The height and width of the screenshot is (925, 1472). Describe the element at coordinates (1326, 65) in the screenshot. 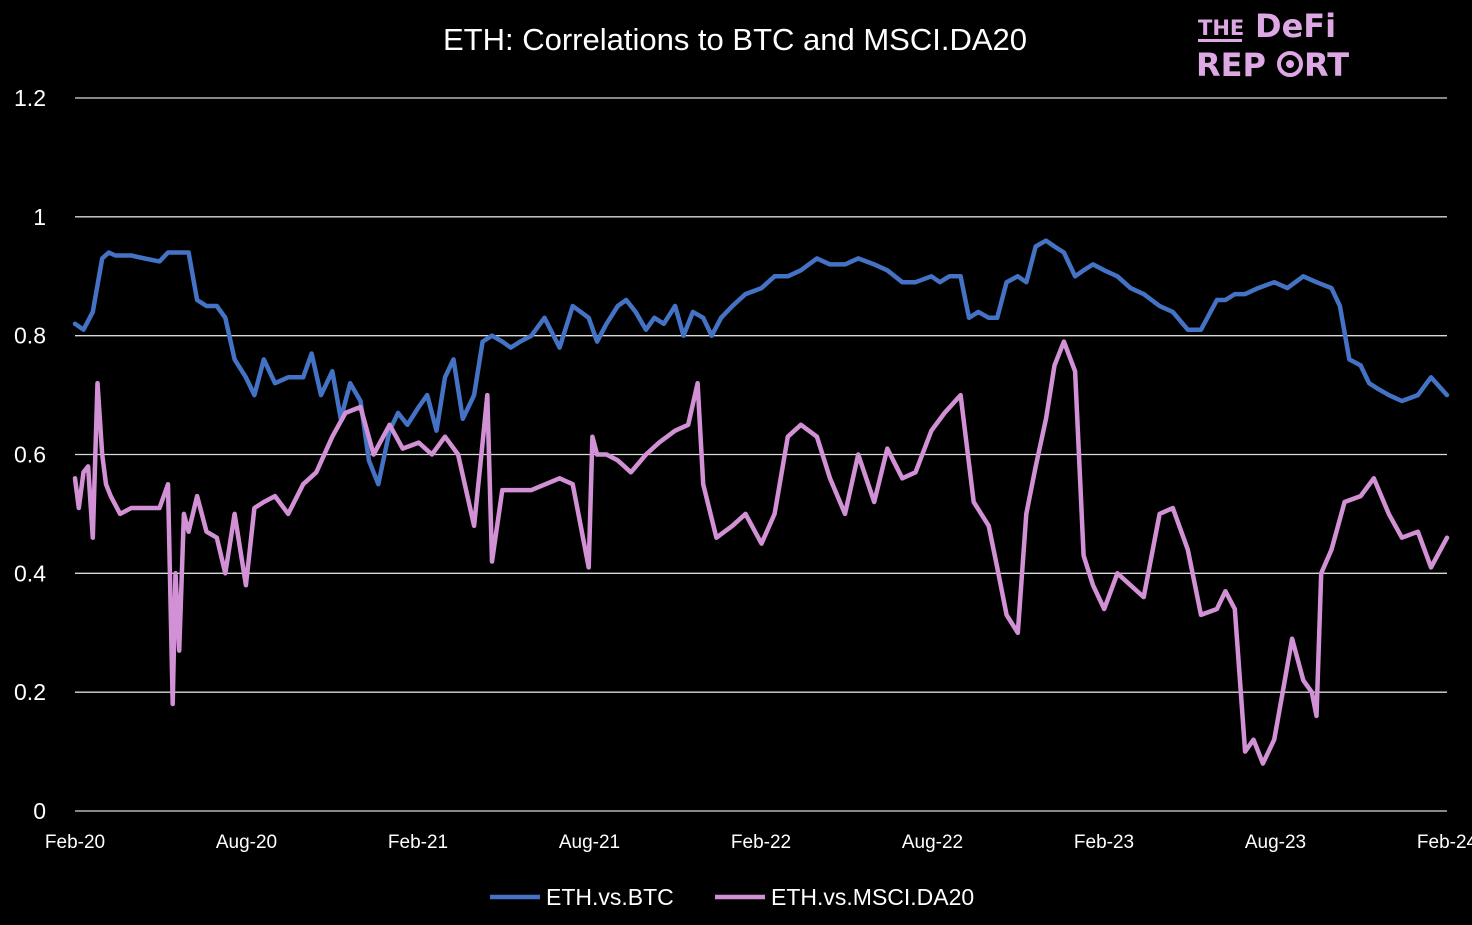

I see `logo-report-text-right: RT` at that location.